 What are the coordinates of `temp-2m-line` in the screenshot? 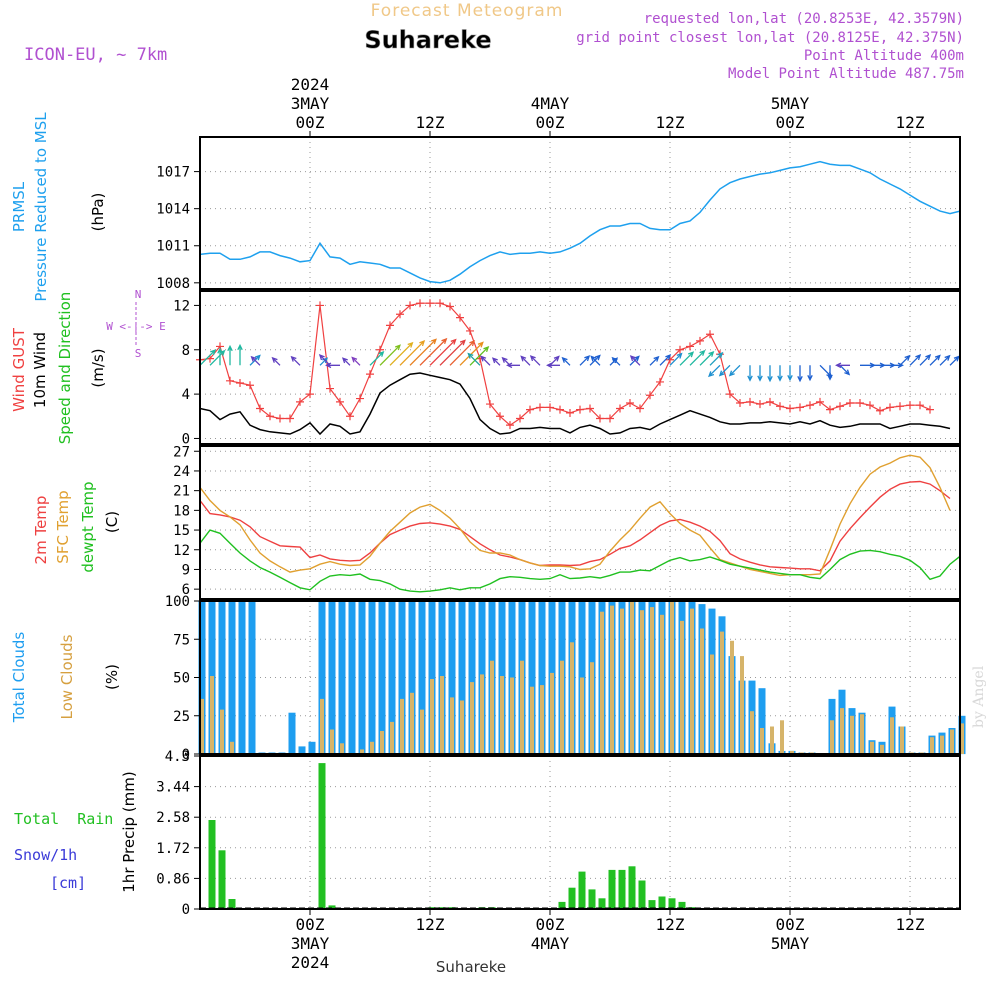 It's located at (575, 526).